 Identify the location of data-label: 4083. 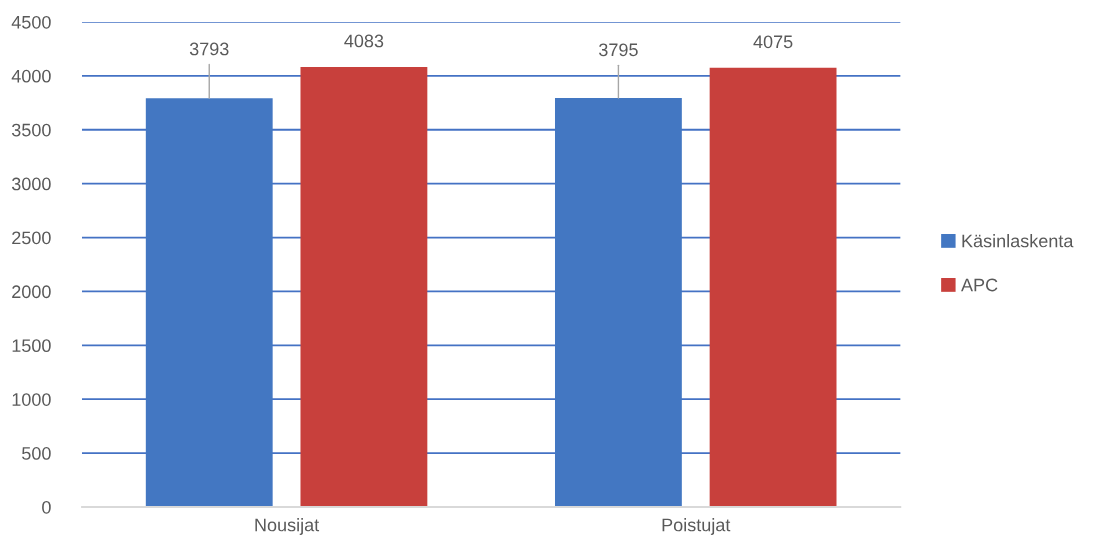
(364, 41).